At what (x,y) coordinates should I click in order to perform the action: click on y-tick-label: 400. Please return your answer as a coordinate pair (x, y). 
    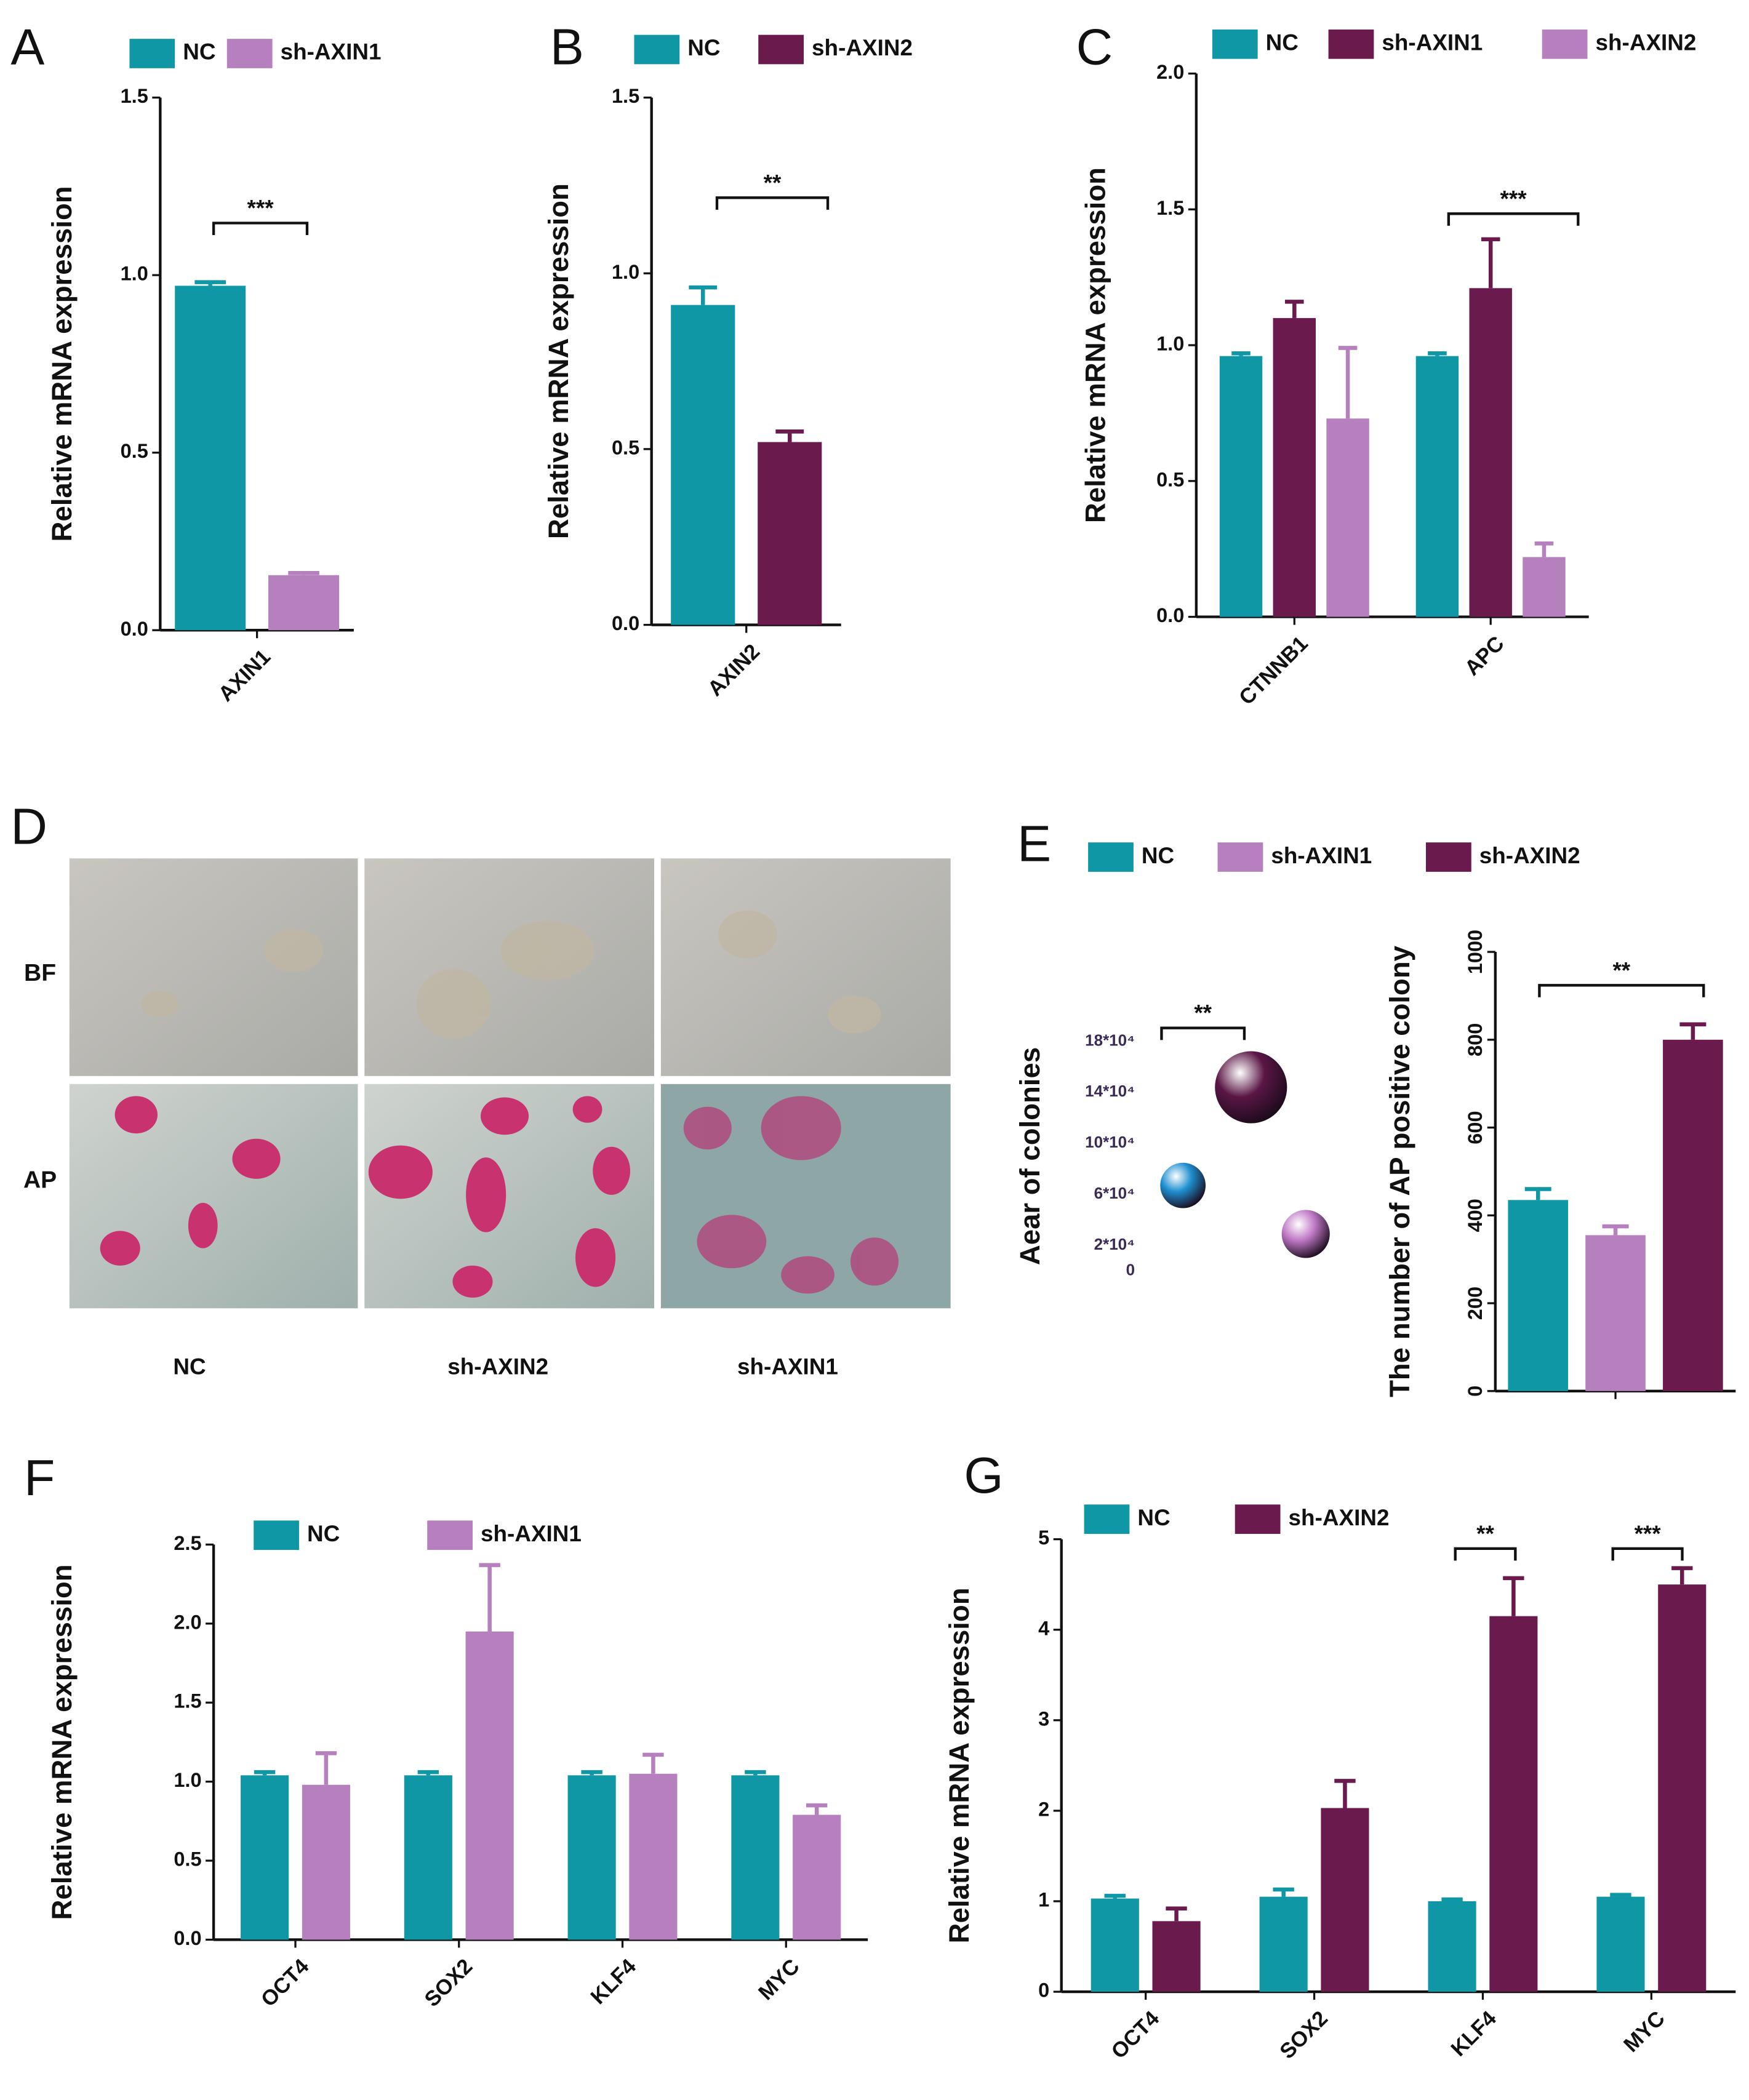
    Looking at the image, I should click on (1475, 1215).